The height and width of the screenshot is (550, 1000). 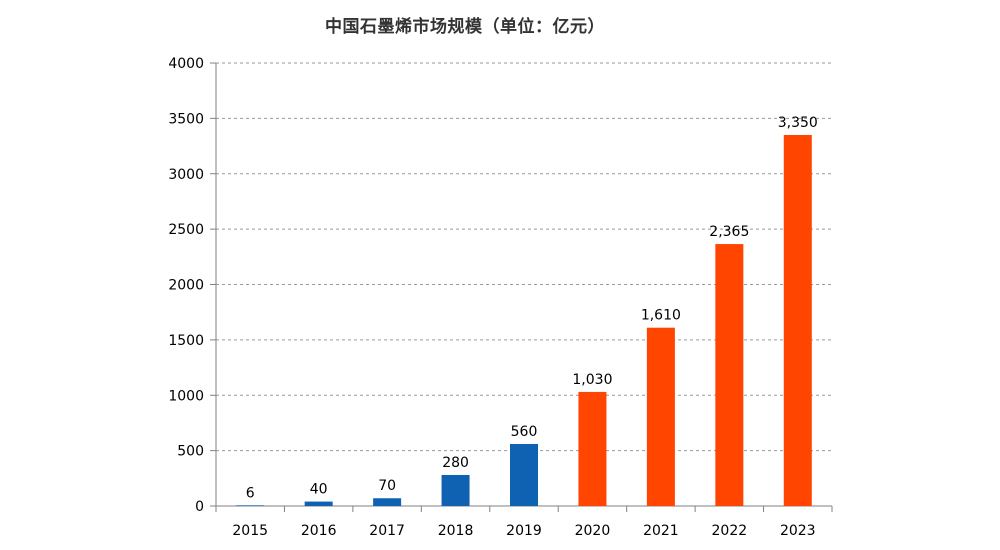 What do you see at coordinates (387, 502) in the screenshot?
I see `bar-2017` at bounding box center [387, 502].